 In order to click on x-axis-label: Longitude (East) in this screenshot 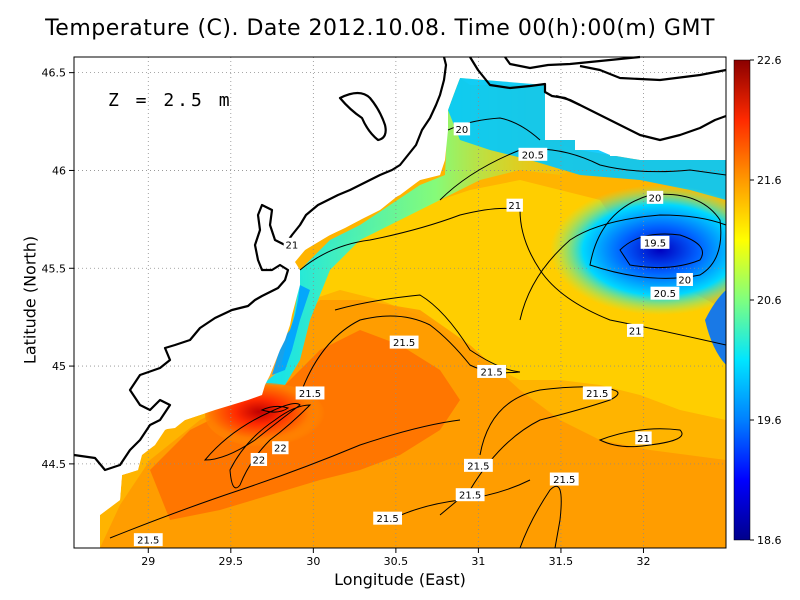, I will do `click(400, 579)`.